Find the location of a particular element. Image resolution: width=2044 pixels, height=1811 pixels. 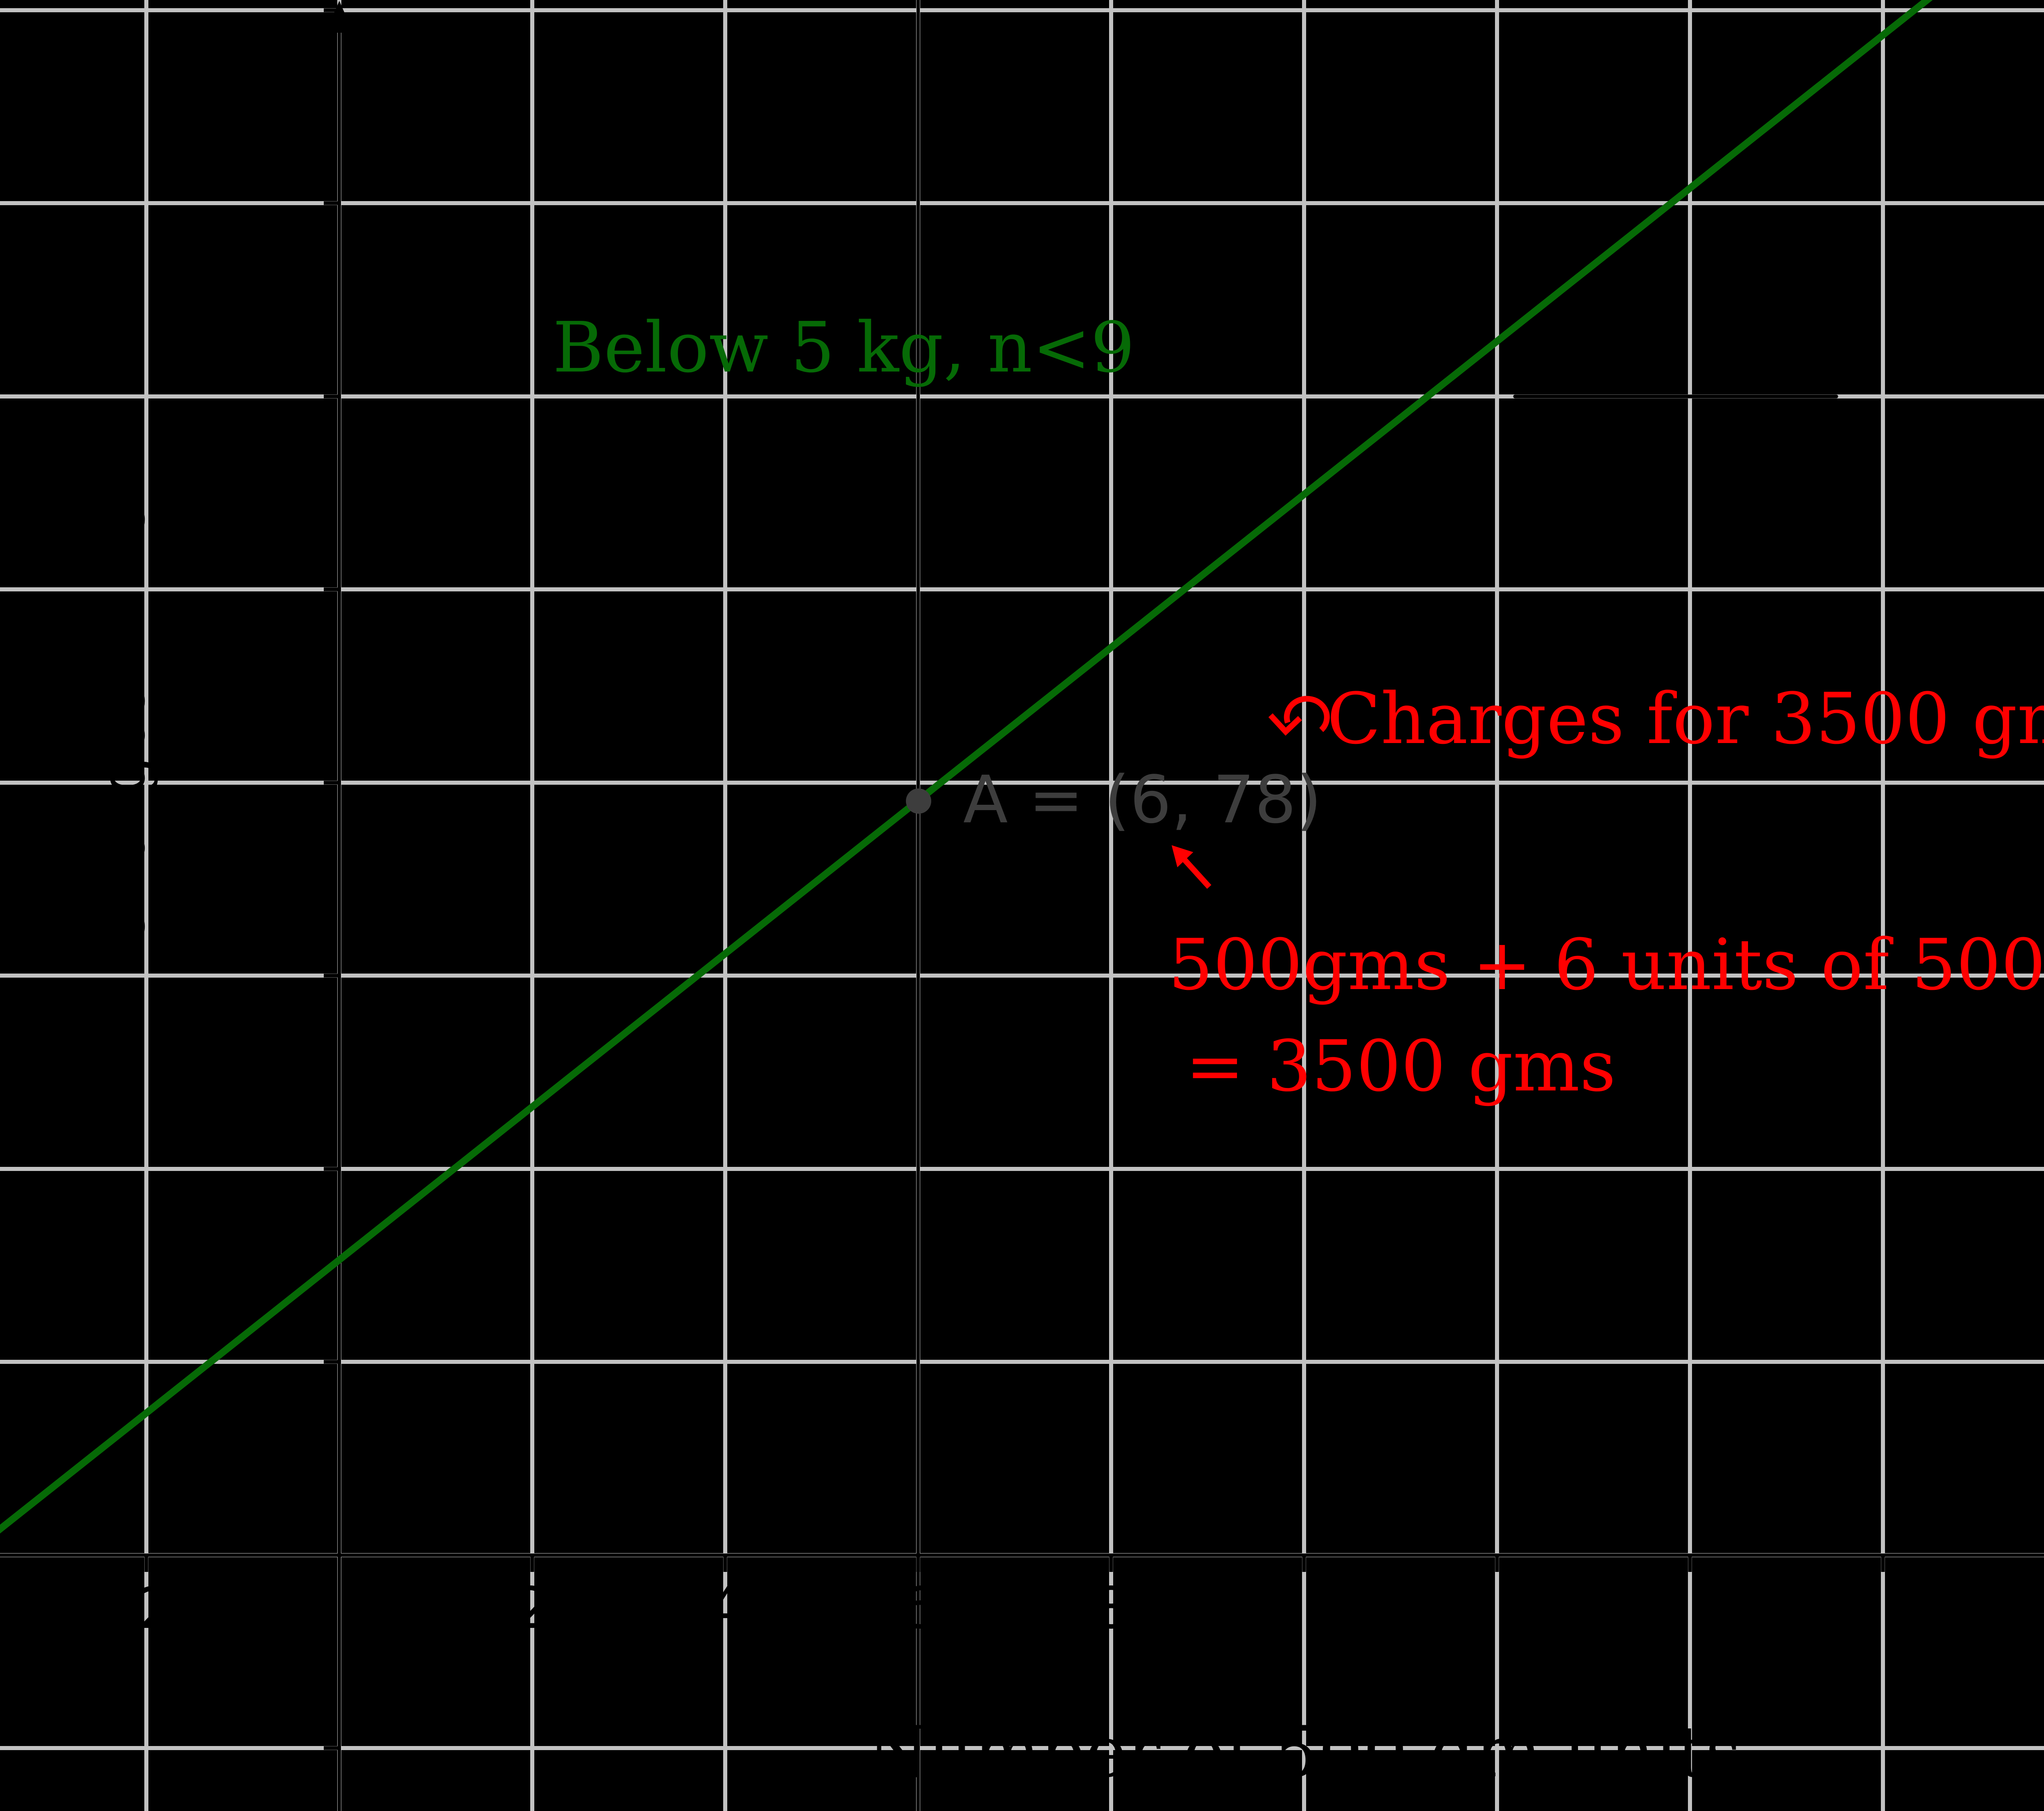

point-A-label: A = (6, 78) is located at coordinates (1142, 800).